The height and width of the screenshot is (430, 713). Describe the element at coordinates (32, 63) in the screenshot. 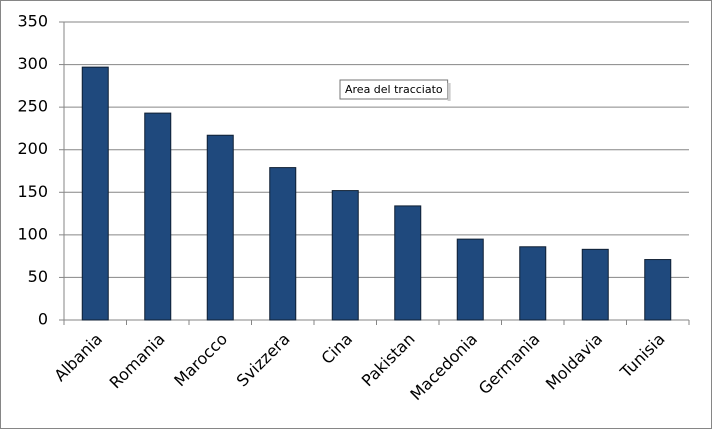

I see `y-tick-label: 300` at that location.